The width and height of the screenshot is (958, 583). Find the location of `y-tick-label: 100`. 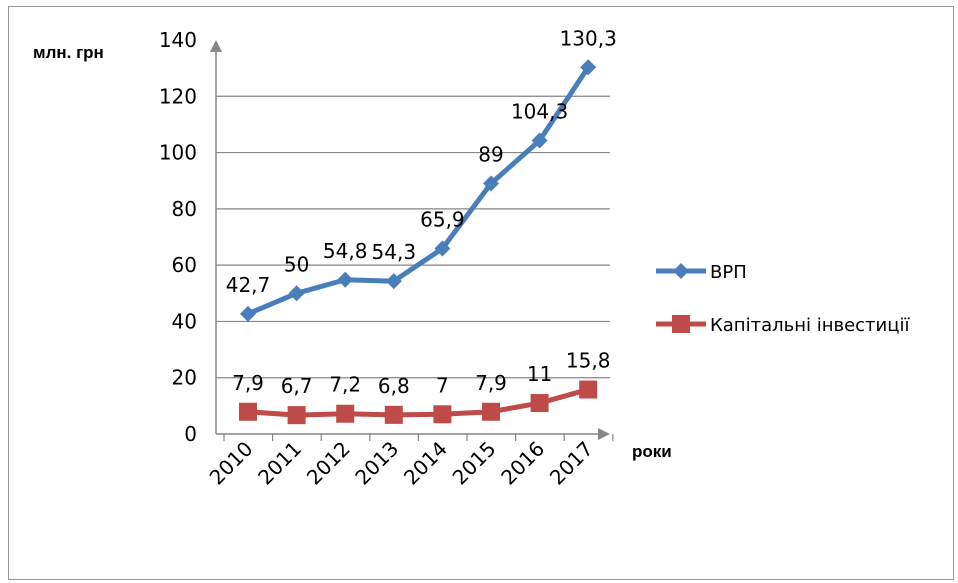

y-tick-label: 100 is located at coordinates (178, 153).